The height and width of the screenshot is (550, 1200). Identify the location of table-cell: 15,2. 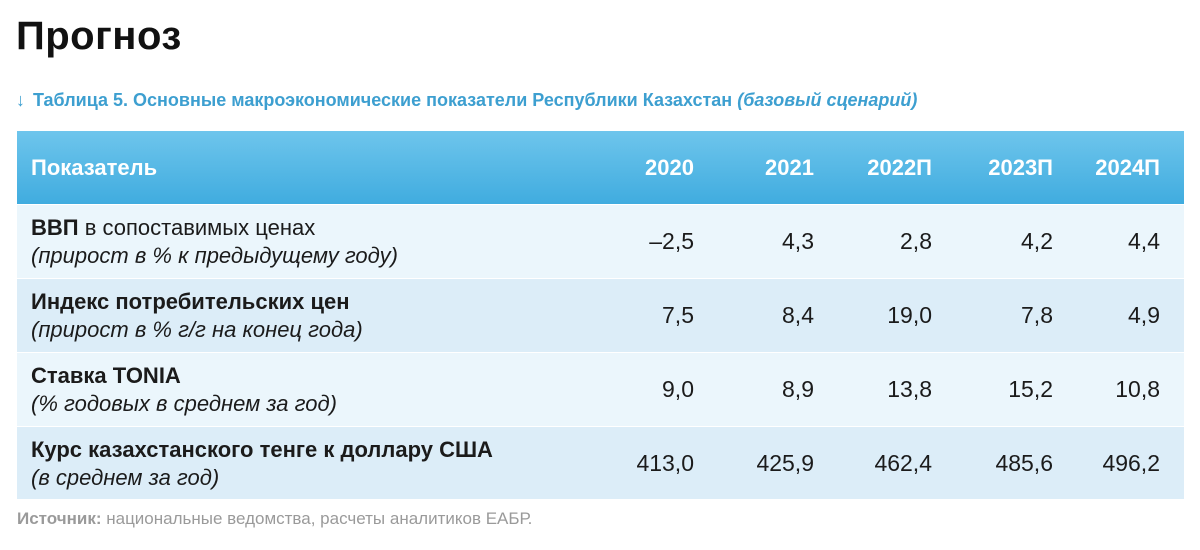
(1030, 389).